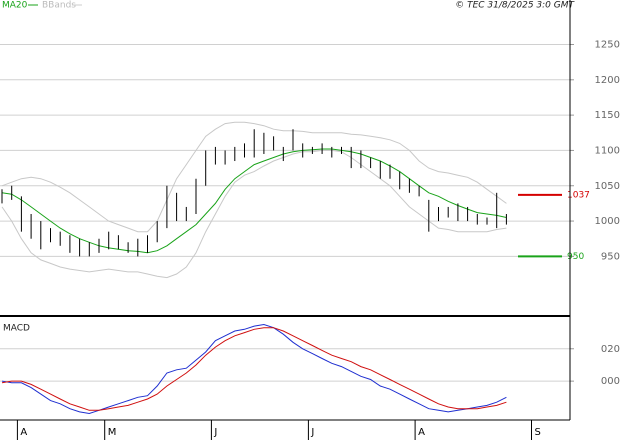  I want to click on y-tick-label: 1150, so click(607, 115).